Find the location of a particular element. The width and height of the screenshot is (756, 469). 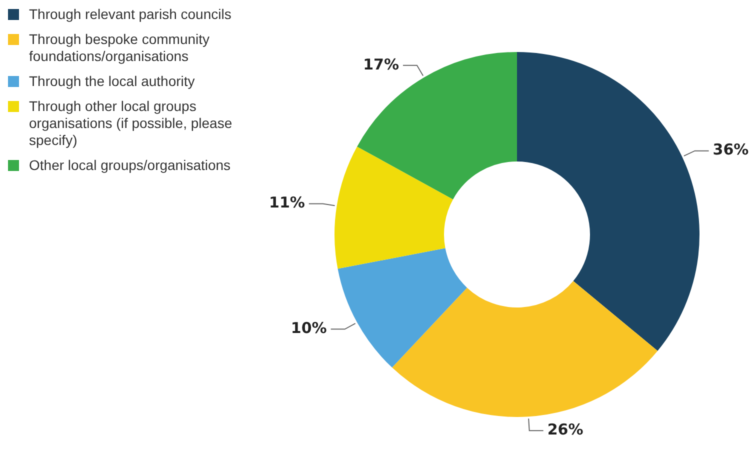

legend-label: Through the local authority is located at coordinates (112, 81).